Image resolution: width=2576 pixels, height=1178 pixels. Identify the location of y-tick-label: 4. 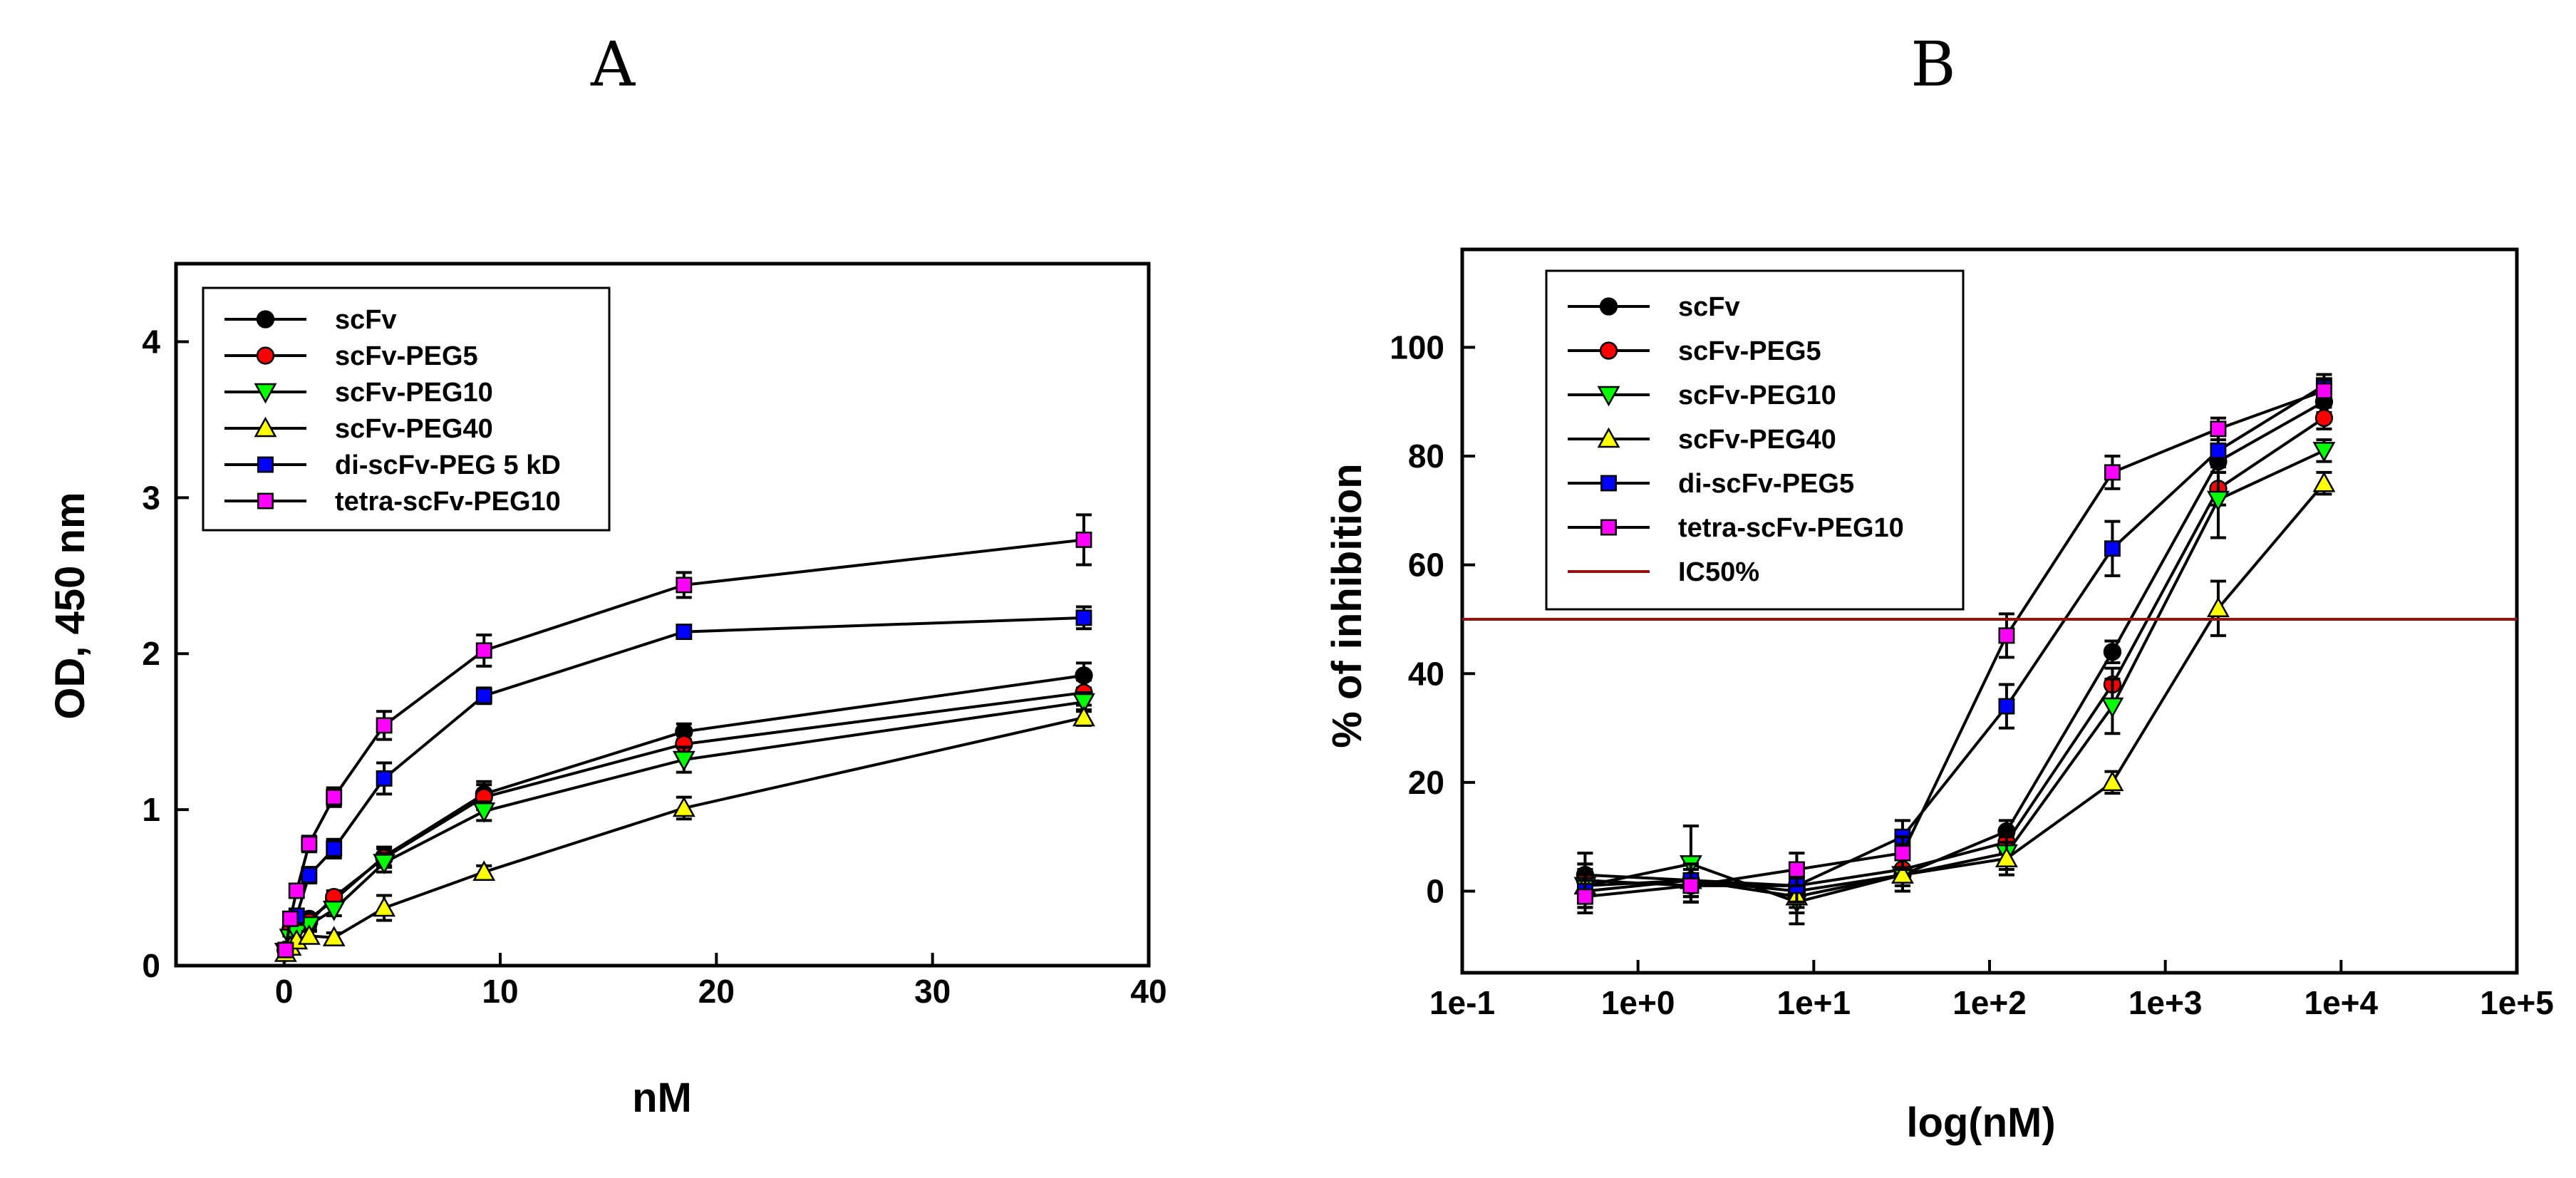
(151, 342).